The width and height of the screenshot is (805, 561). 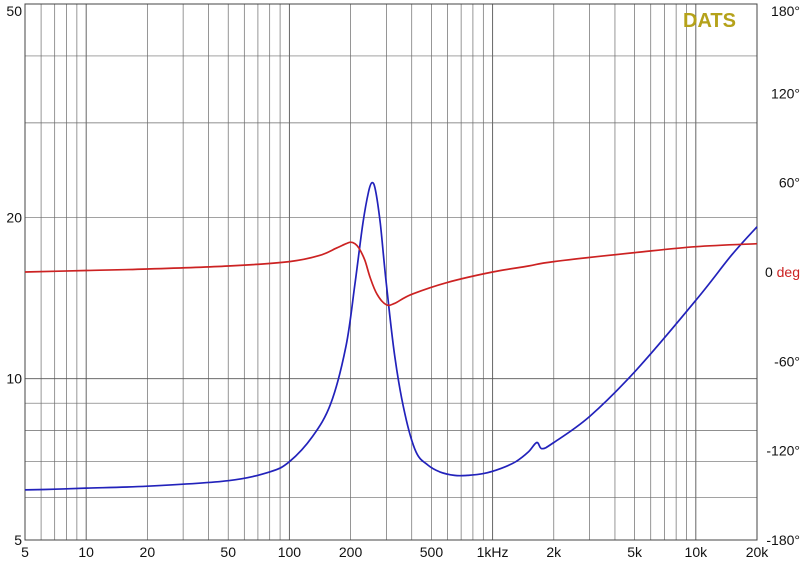 I want to click on y2-tick-labels: 180° 120° 60° 0 deg -60° -120° -180°, so click(x=782, y=275).